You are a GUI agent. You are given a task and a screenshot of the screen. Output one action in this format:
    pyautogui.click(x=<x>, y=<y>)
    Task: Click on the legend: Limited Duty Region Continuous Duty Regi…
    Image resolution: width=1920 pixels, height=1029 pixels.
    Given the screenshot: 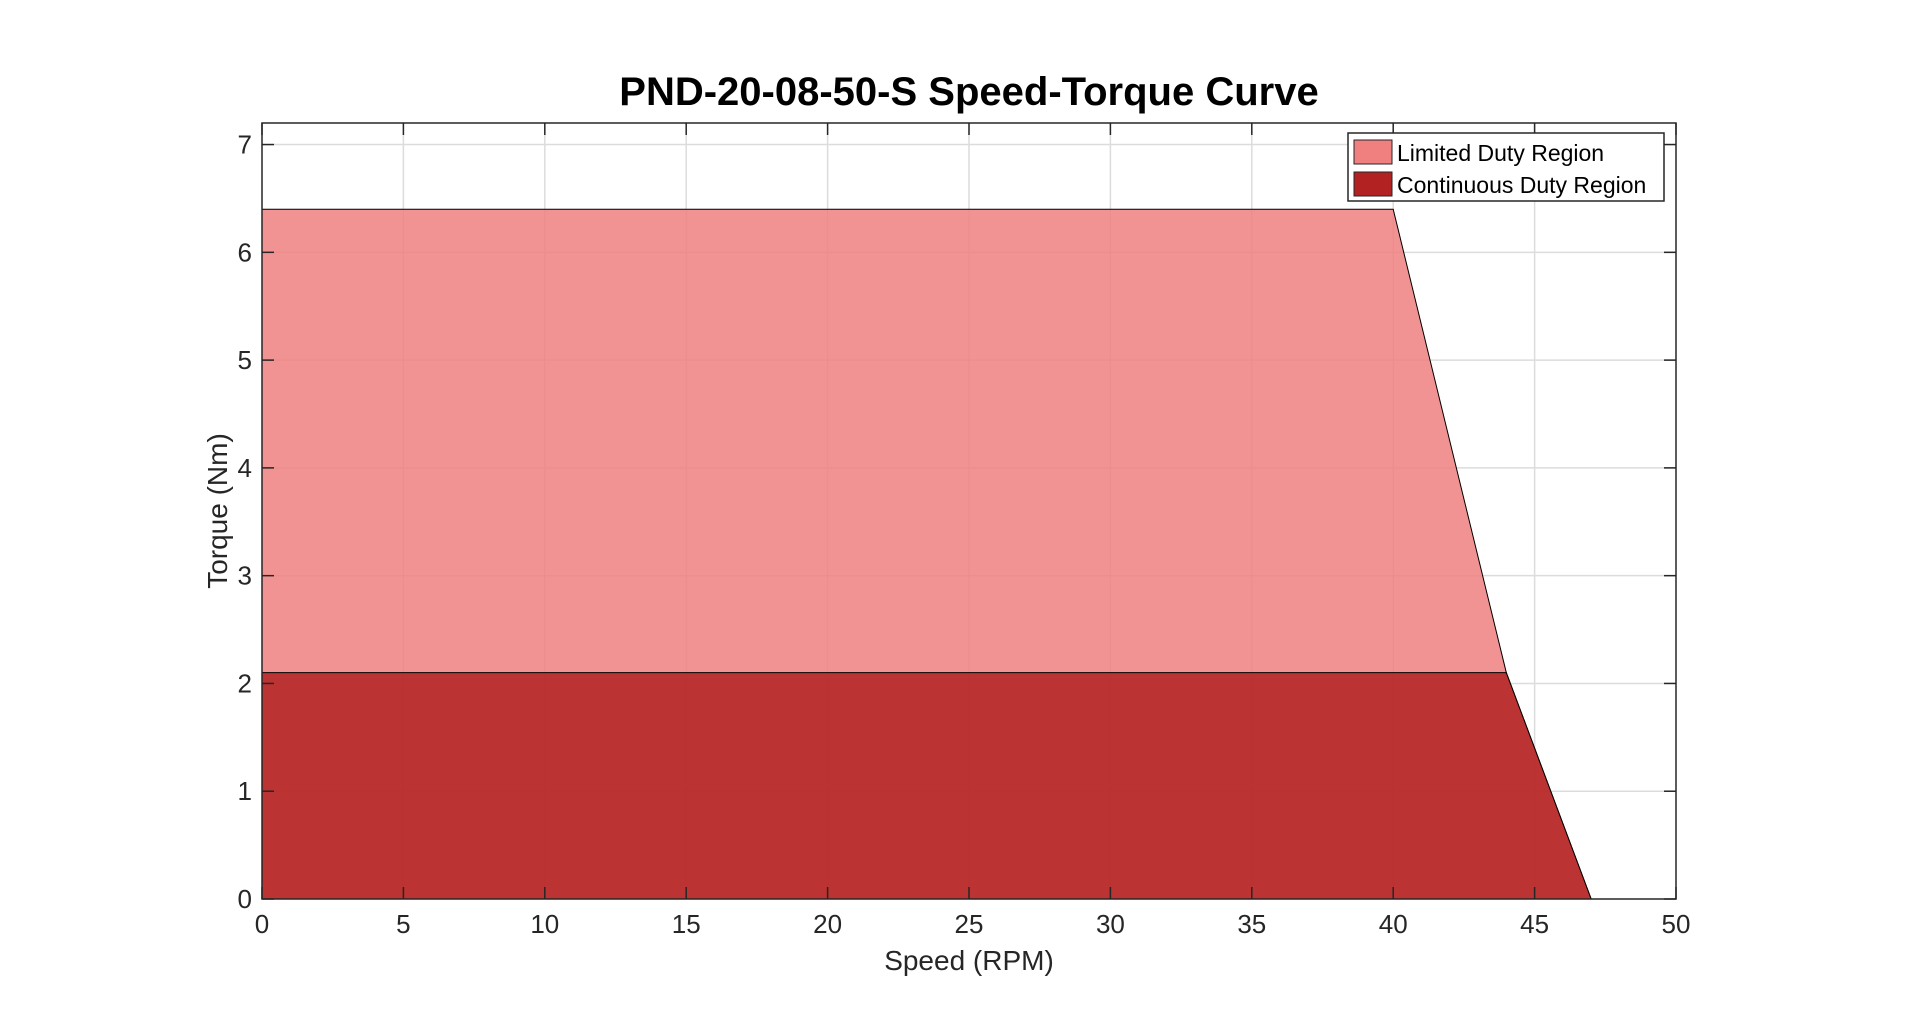 What is the action you would take?
    pyautogui.click(x=1506, y=167)
    